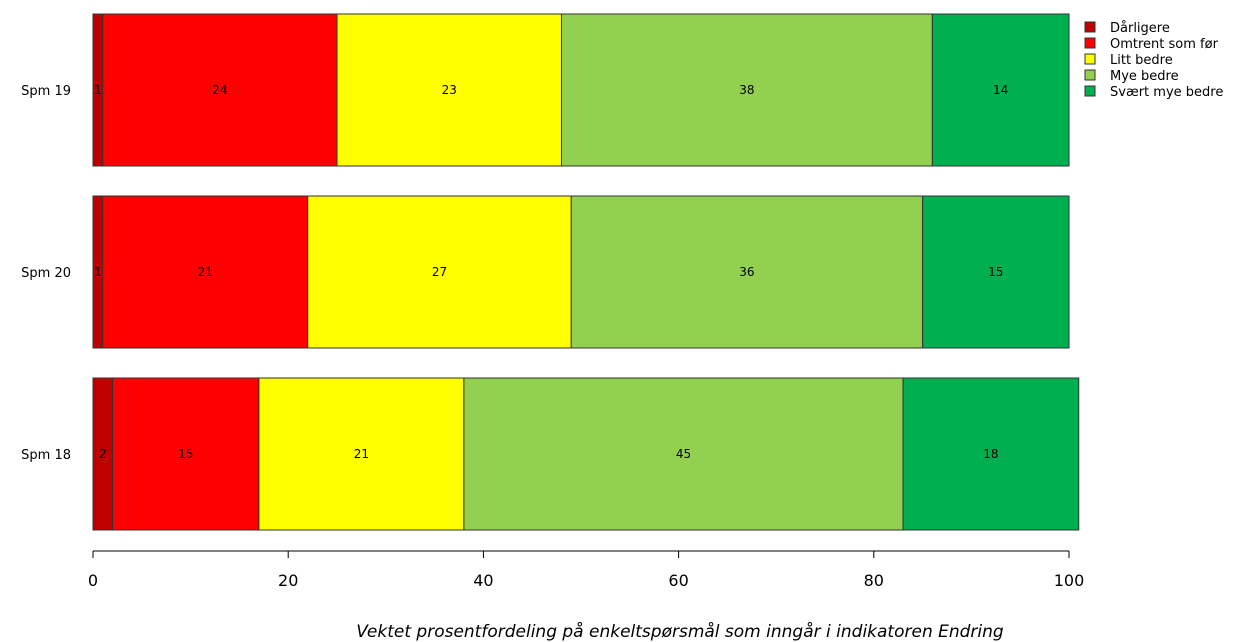 The width and height of the screenshot is (1248, 642). Describe the element at coordinates (586, 570) in the screenshot. I see `x-axis: 0 20 40 60 80 100` at that location.